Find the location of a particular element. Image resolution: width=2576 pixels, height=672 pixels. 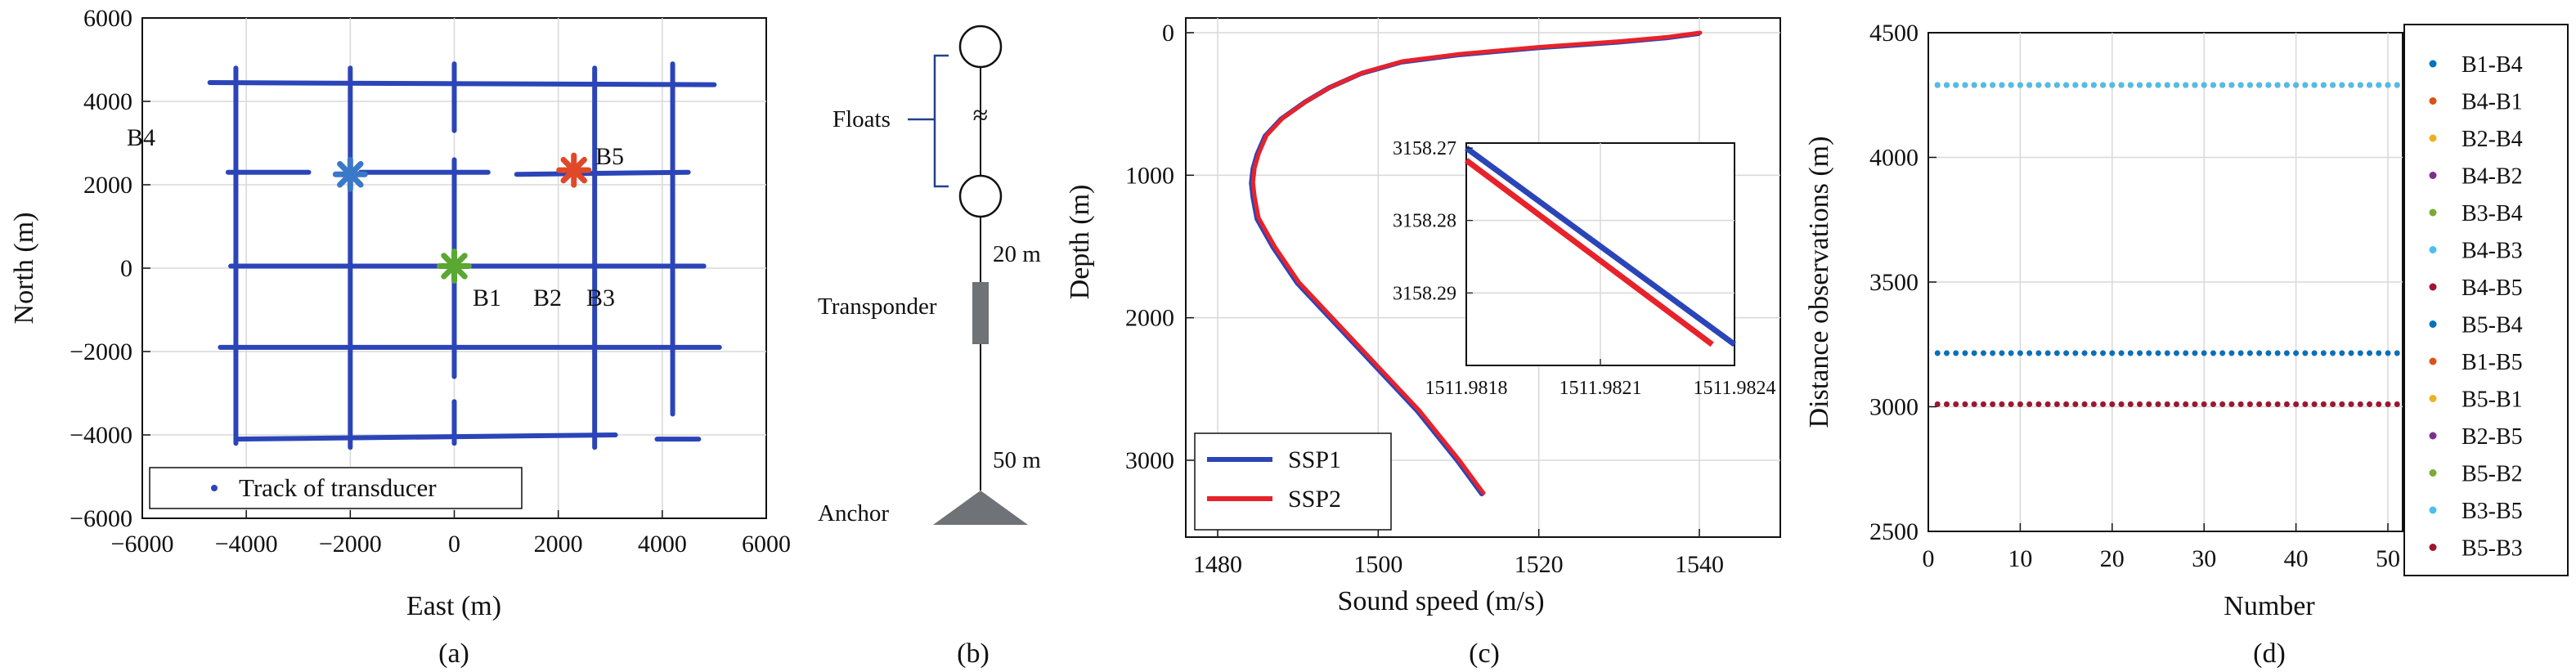

beacon-label-b3: B3 is located at coordinates (600, 297).